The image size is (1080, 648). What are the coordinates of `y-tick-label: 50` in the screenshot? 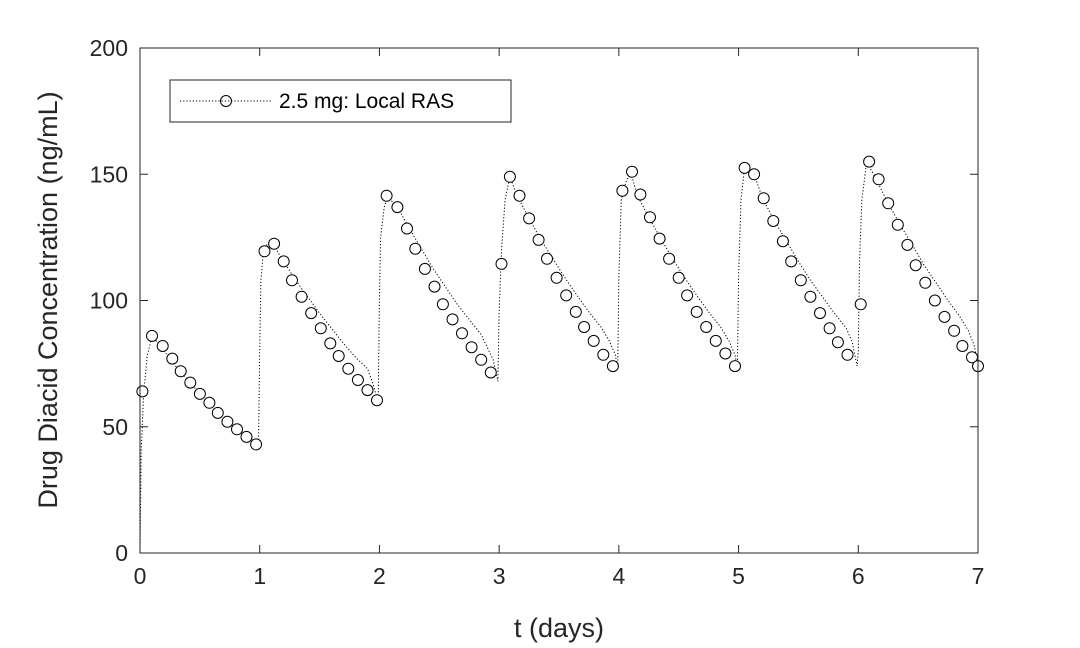 It's located at (115, 427).